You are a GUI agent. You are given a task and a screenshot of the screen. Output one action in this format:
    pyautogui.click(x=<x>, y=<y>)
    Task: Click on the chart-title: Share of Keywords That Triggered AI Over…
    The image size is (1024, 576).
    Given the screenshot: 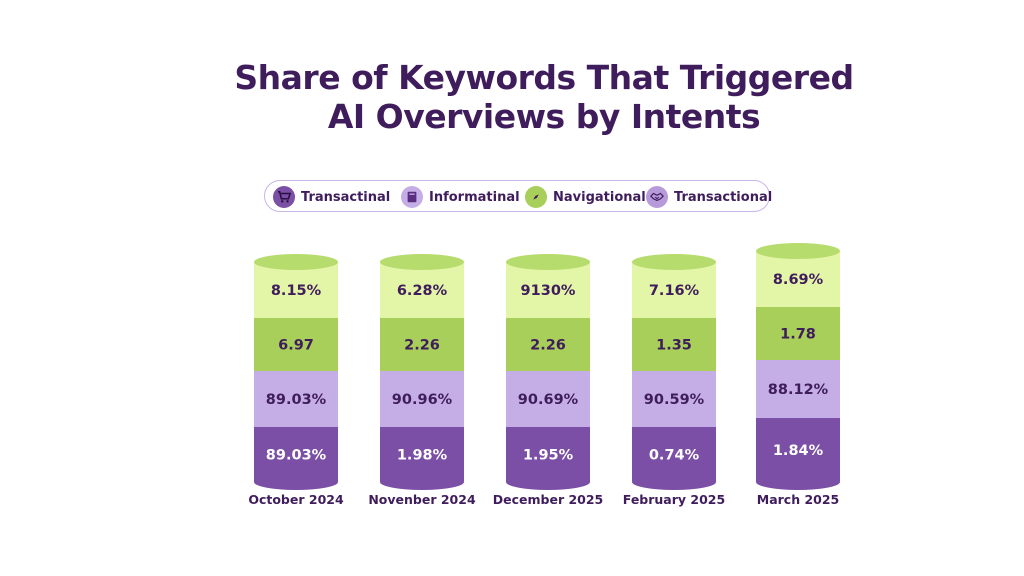 What is the action you would take?
    pyautogui.click(x=512, y=97)
    